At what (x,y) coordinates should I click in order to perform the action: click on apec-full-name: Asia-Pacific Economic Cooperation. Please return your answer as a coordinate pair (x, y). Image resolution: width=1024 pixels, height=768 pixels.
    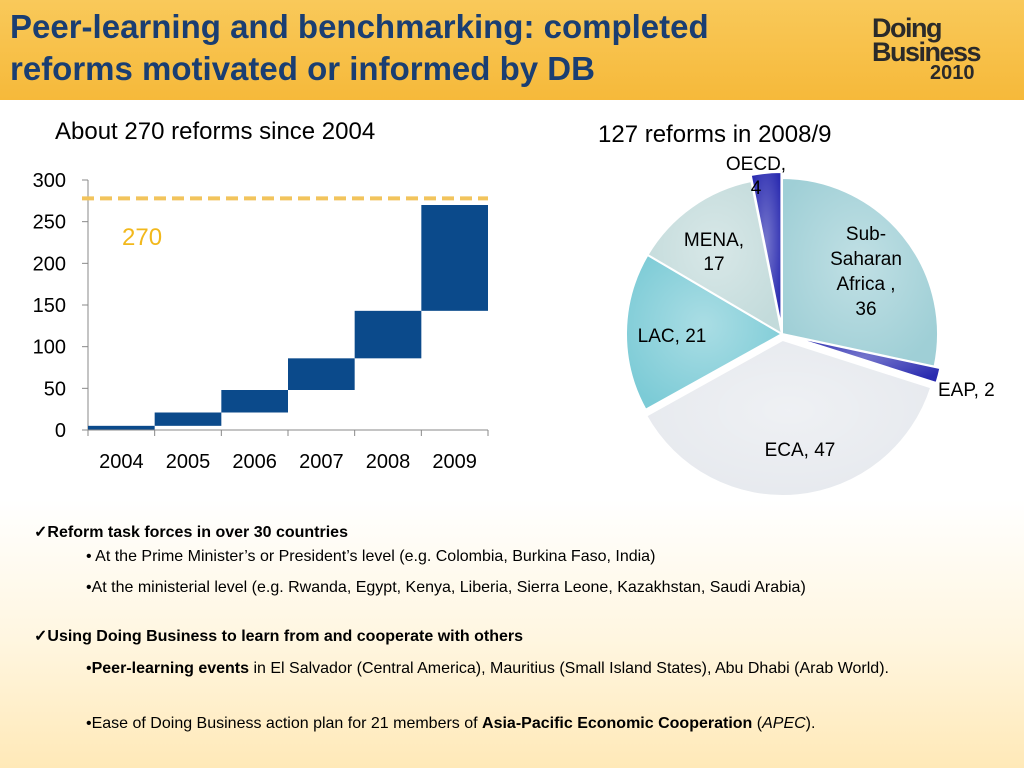
    Looking at the image, I should click on (617, 723).